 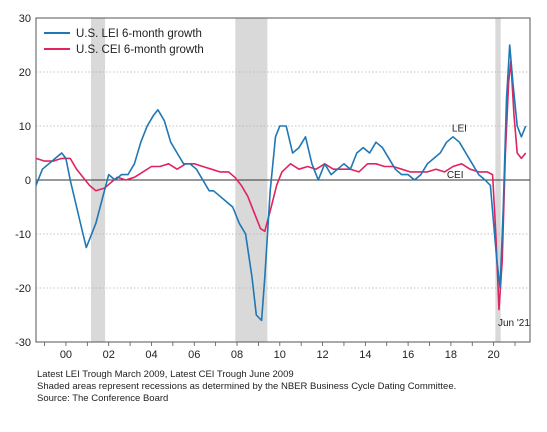 I want to click on source-note: Source: The Conference Board, so click(x=103, y=398).